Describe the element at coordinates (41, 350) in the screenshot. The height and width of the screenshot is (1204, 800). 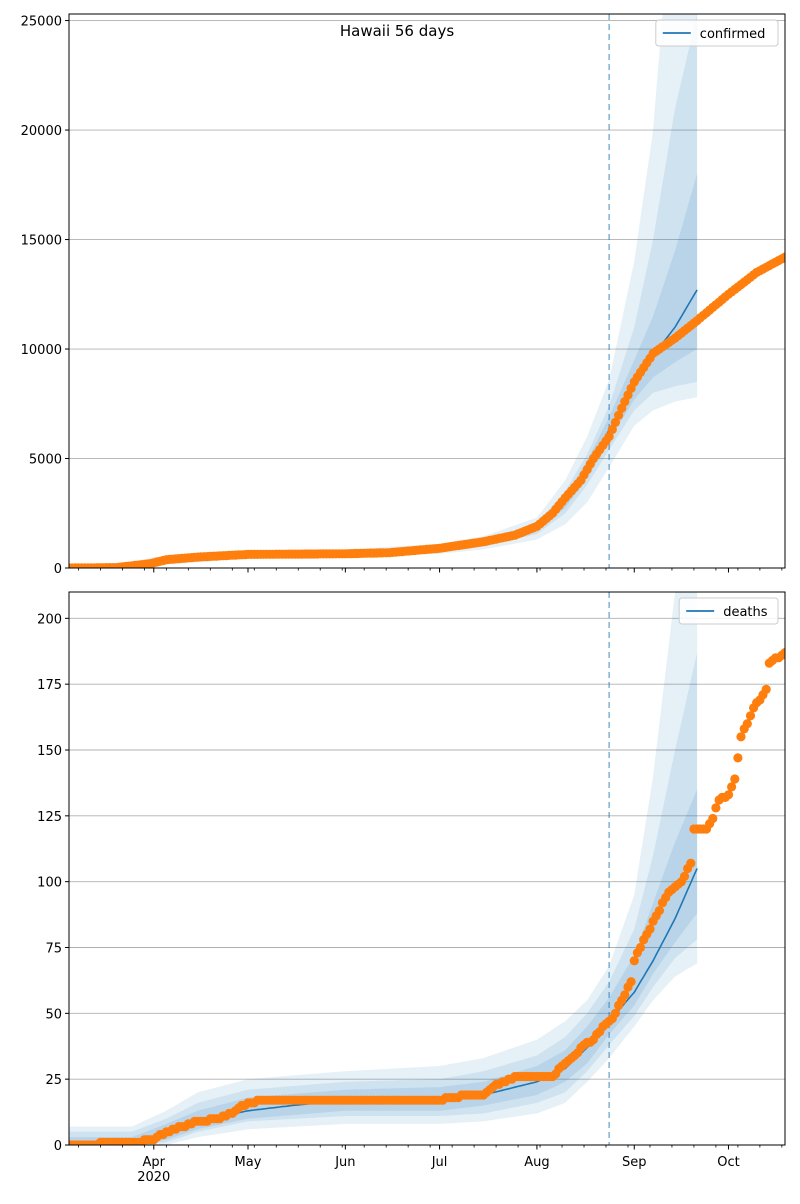
I see `y-tick-label: 10000` at that location.